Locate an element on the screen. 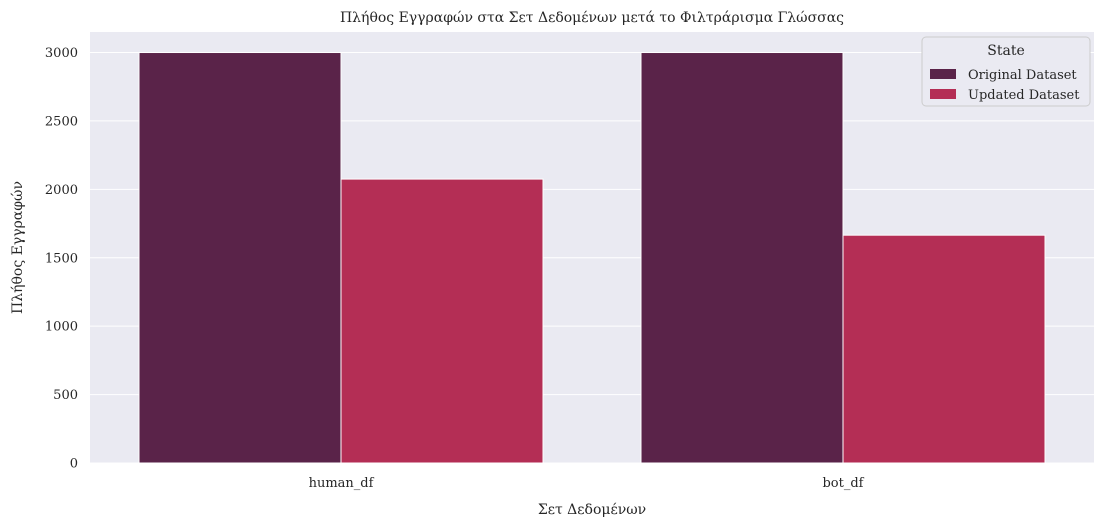 Image resolution: width=1094 pixels, height=519 pixels. y-tick-label: 2000 is located at coordinates (61, 190).